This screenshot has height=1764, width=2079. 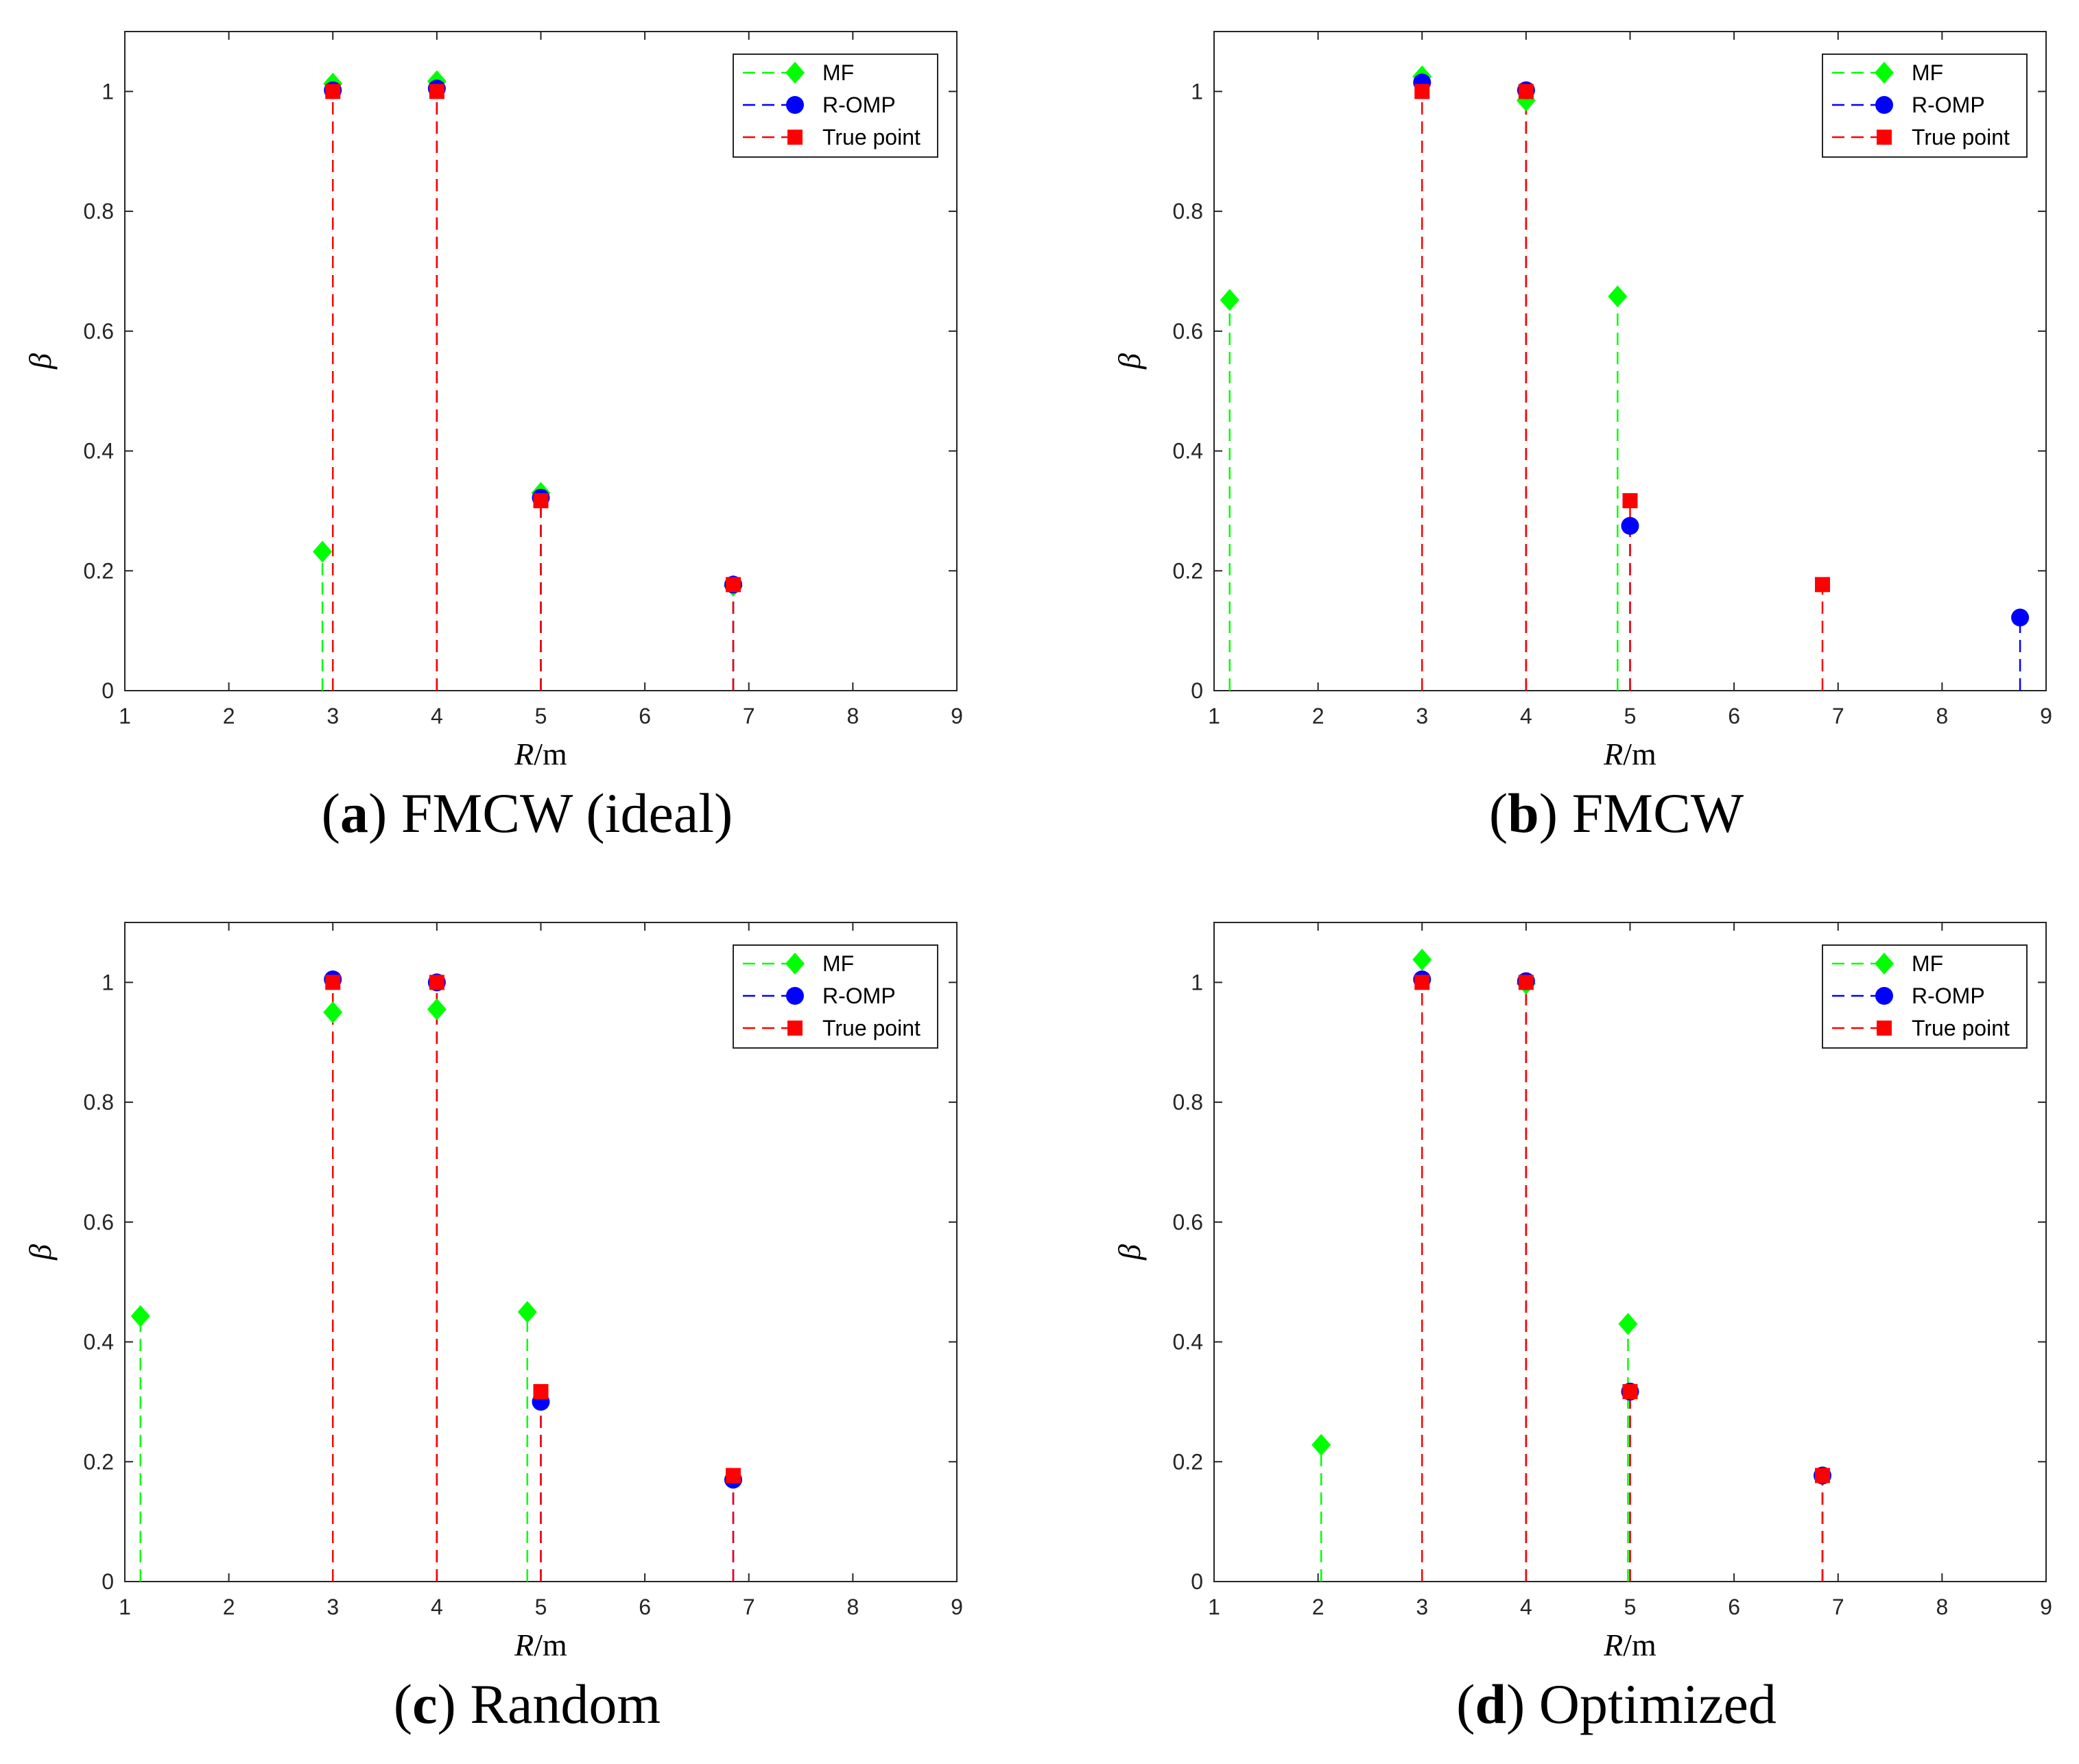 What do you see at coordinates (99, 211) in the screenshot?
I see `y-tick-label: 0.8` at bounding box center [99, 211].